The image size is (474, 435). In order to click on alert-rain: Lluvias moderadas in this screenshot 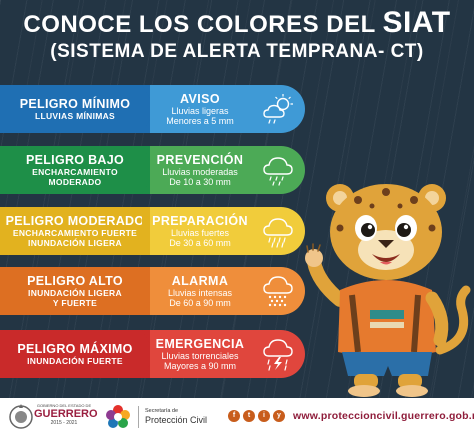, I will do `click(200, 172)`.